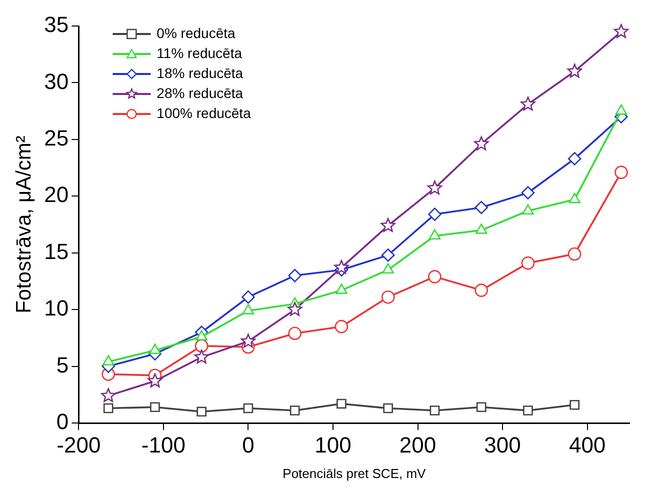  Describe the element at coordinates (62, 365) in the screenshot. I see `y-tick-label: 5` at that location.